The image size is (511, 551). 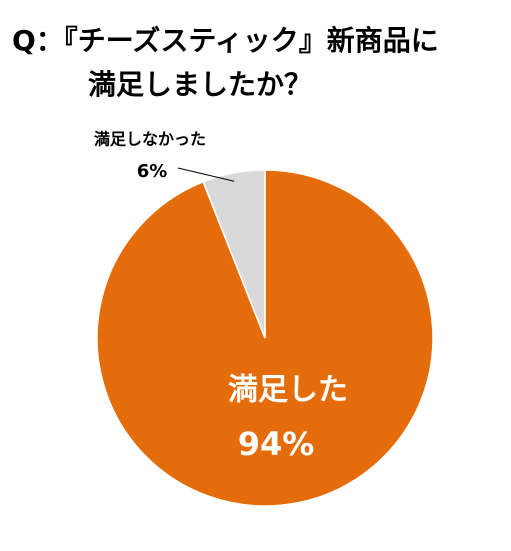 I want to click on pie-slice, so click(x=234, y=254).